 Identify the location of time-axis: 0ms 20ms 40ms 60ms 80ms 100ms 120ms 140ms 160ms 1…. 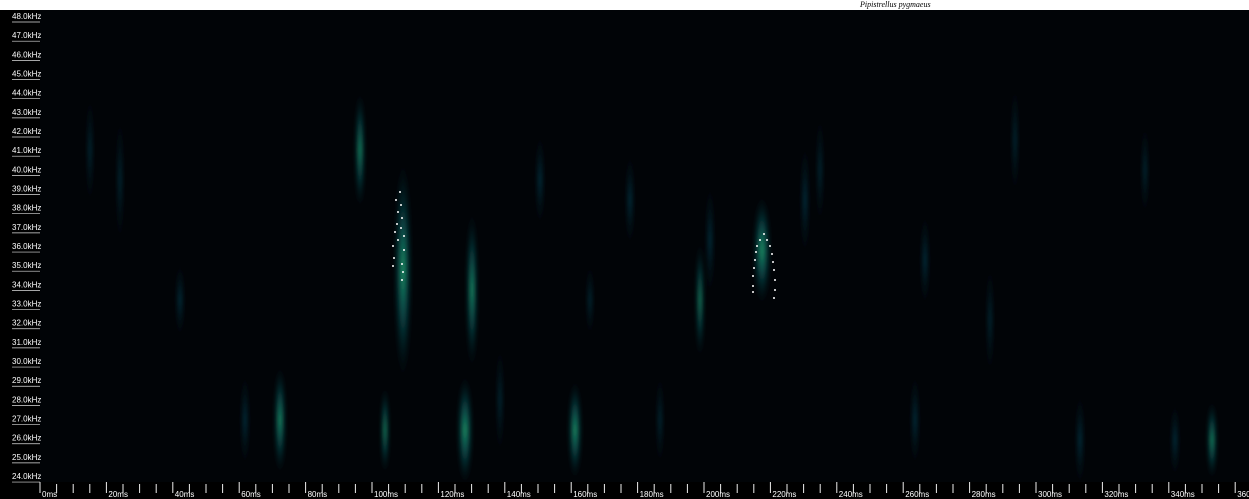
(644, 490).